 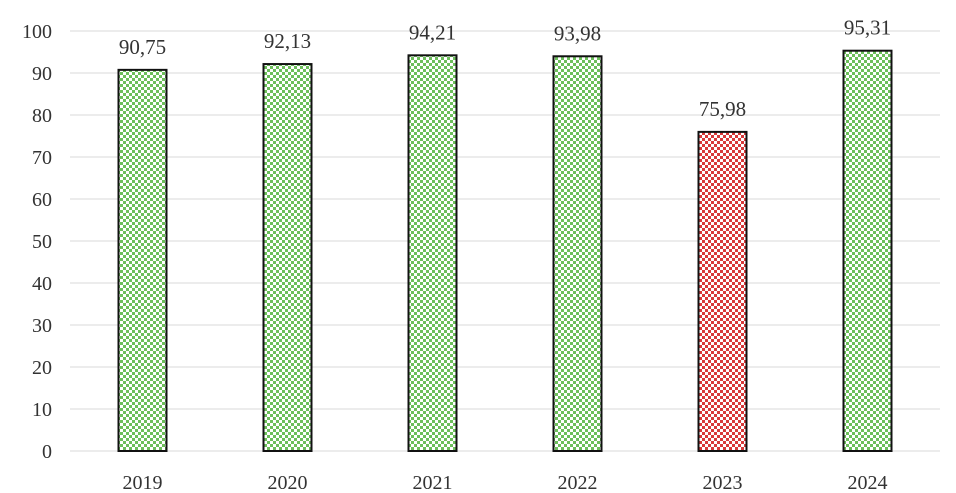 I want to click on y-tick-label: 100, so click(x=37, y=32).